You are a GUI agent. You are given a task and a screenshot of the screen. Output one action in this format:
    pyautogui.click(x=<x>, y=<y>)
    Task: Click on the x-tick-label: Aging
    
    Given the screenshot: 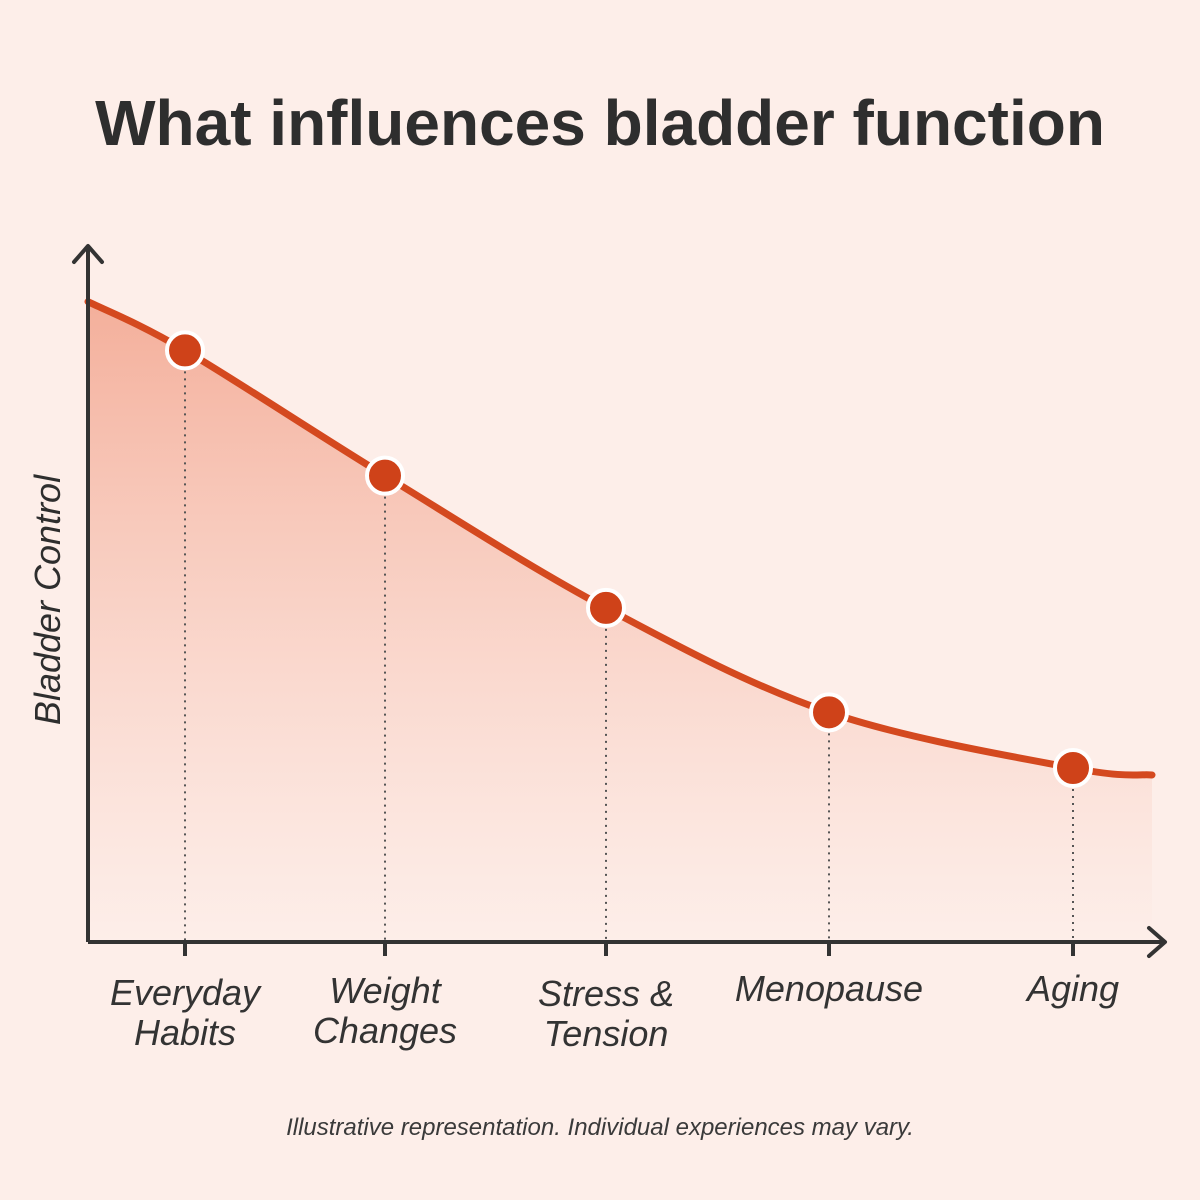 What is the action you would take?
    pyautogui.click(x=1072, y=988)
    